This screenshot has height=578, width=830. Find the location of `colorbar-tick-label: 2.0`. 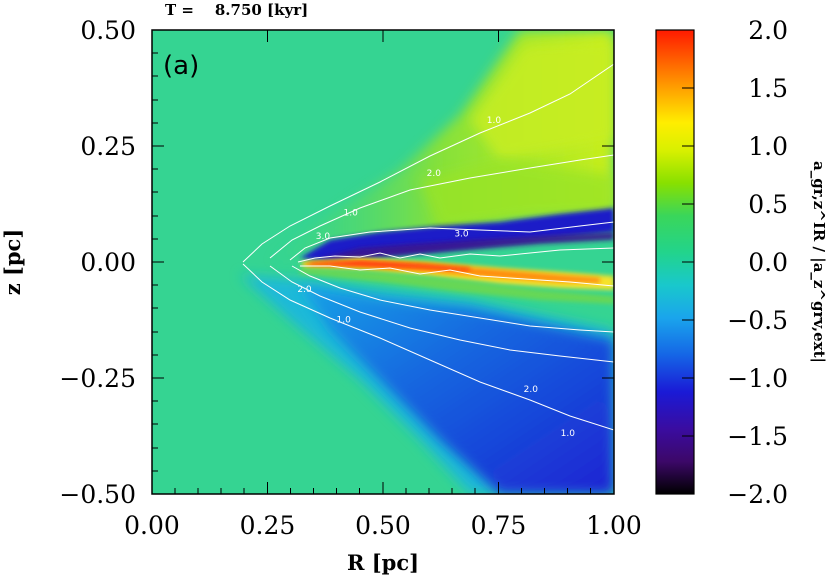

colorbar-tick-label: 2.0 is located at coordinates (768, 30).